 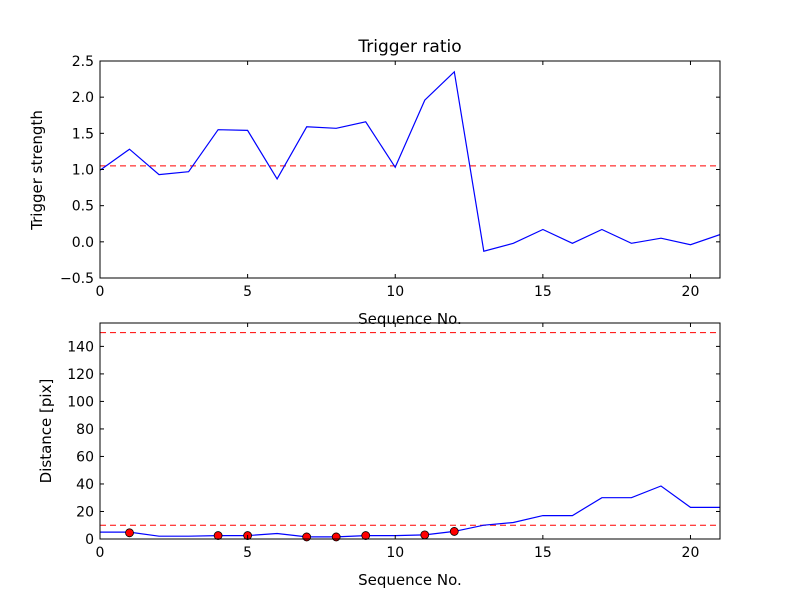 What do you see at coordinates (85, 512) in the screenshot?
I see `y-tick-label: 20` at bounding box center [85, 512].